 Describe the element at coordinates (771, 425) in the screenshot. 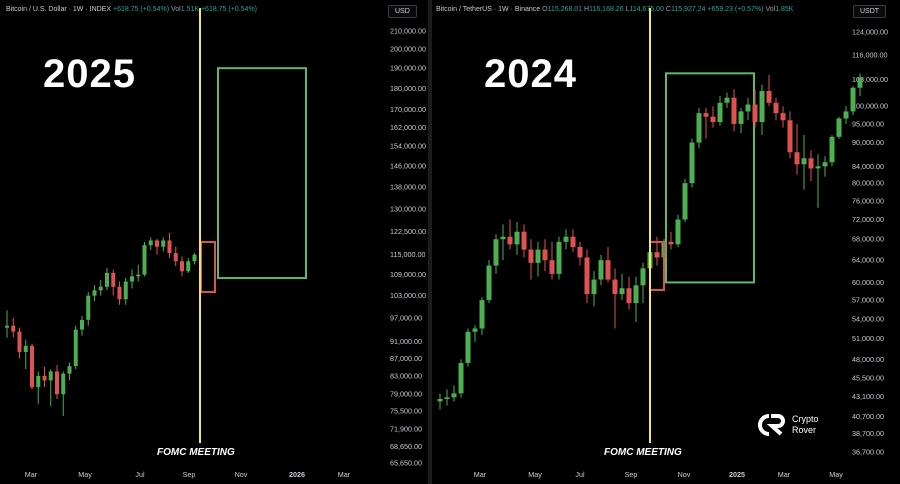

I see `crypto-rover-icon` at that location.